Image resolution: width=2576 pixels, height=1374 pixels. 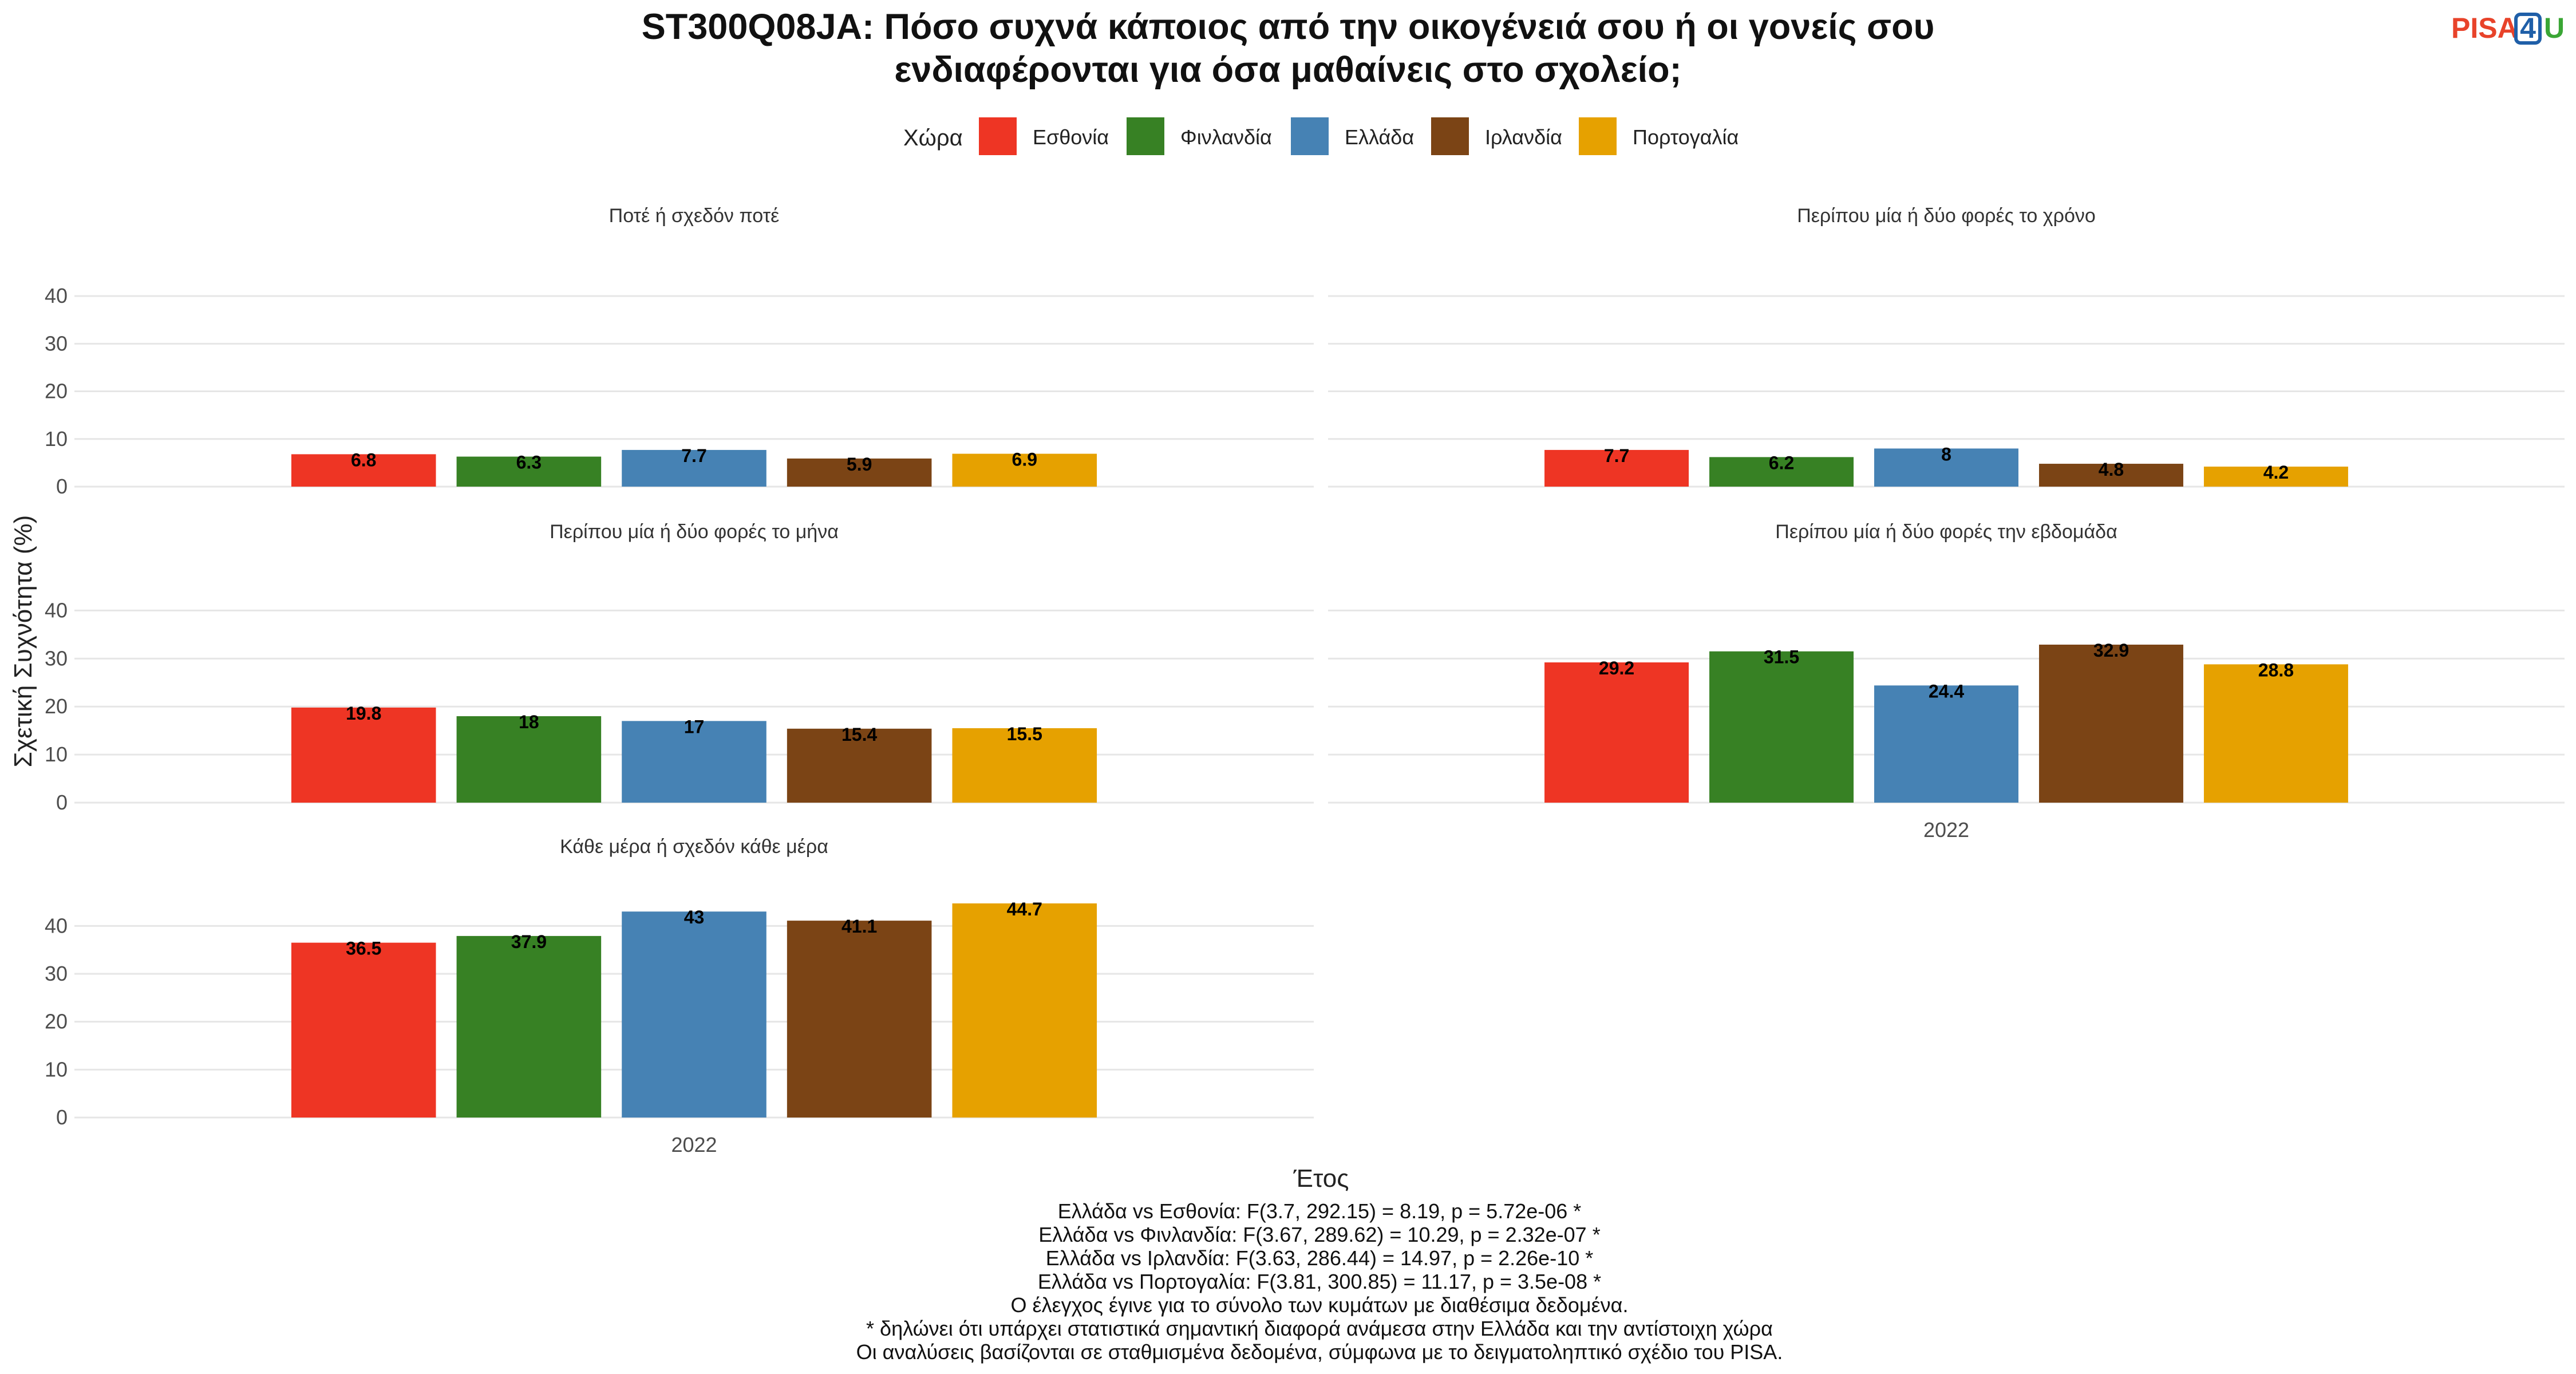 What do you see at coordinates (1523, 137) in the screenshot?
I see `legend-label: Ιρλανδία` at bounding box center [1523, 137].